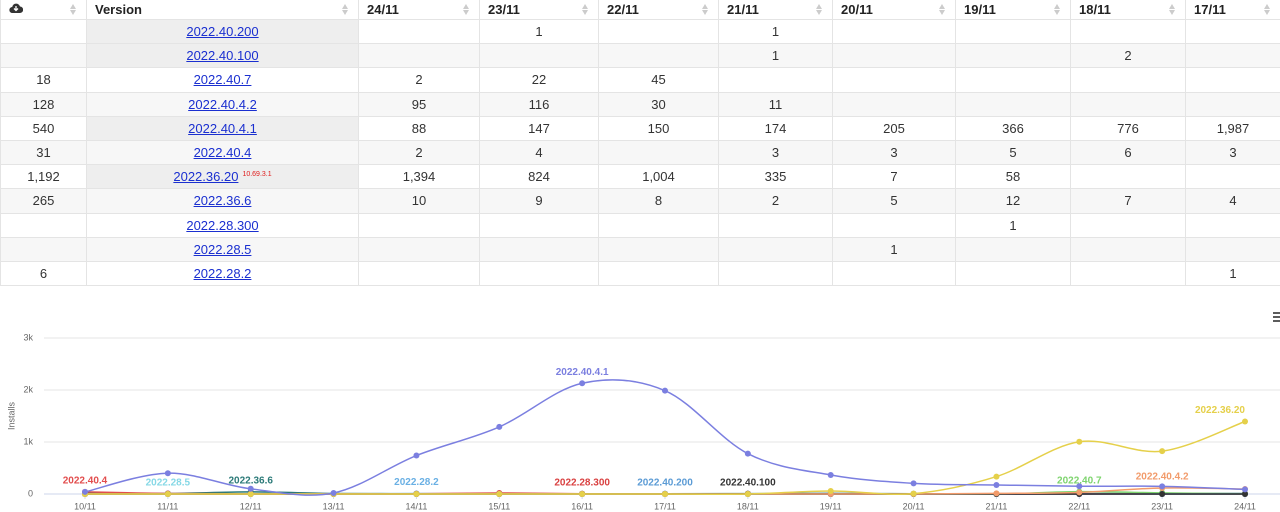 The image size is (1280, 512). I want to click on count-text: 95, so click(419, 104).